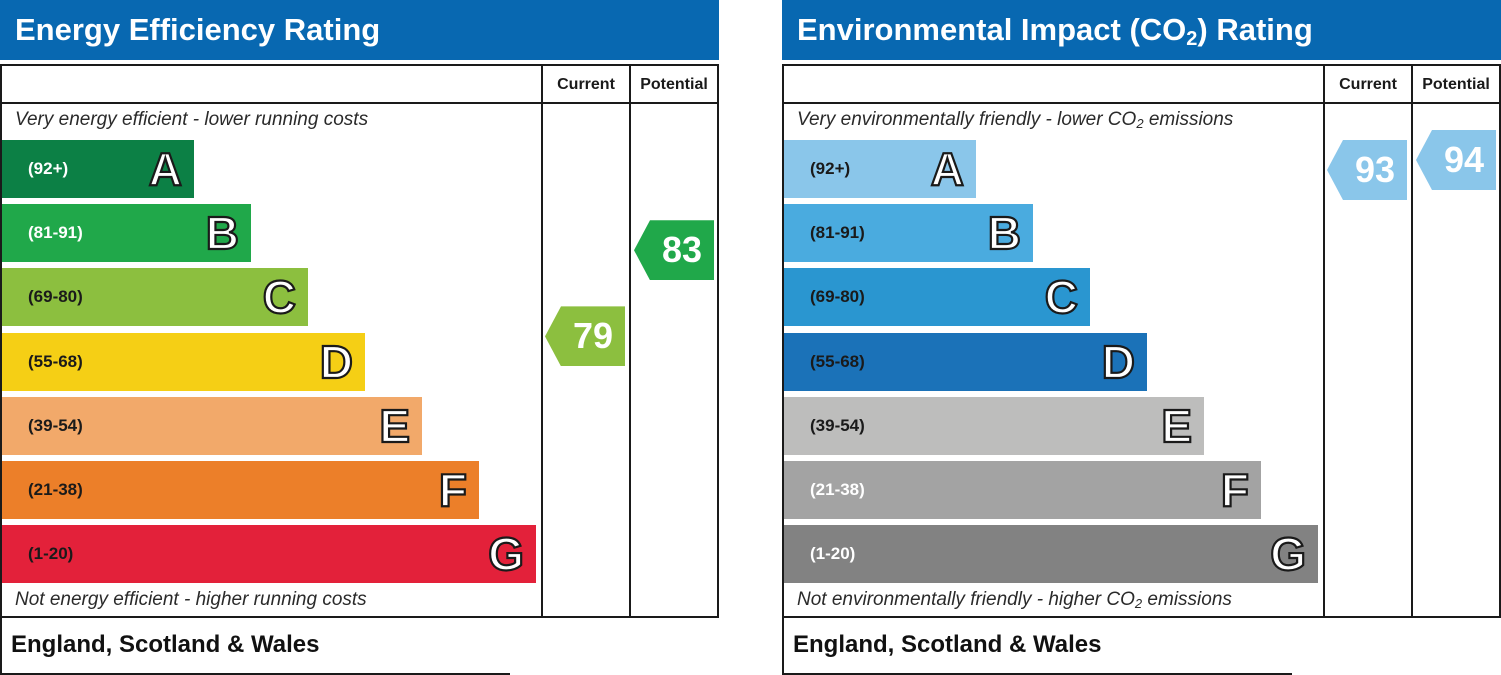  I want to click on environmental-impact-title: Environmental Impact (CO2) Rating, so click(1141, 30).